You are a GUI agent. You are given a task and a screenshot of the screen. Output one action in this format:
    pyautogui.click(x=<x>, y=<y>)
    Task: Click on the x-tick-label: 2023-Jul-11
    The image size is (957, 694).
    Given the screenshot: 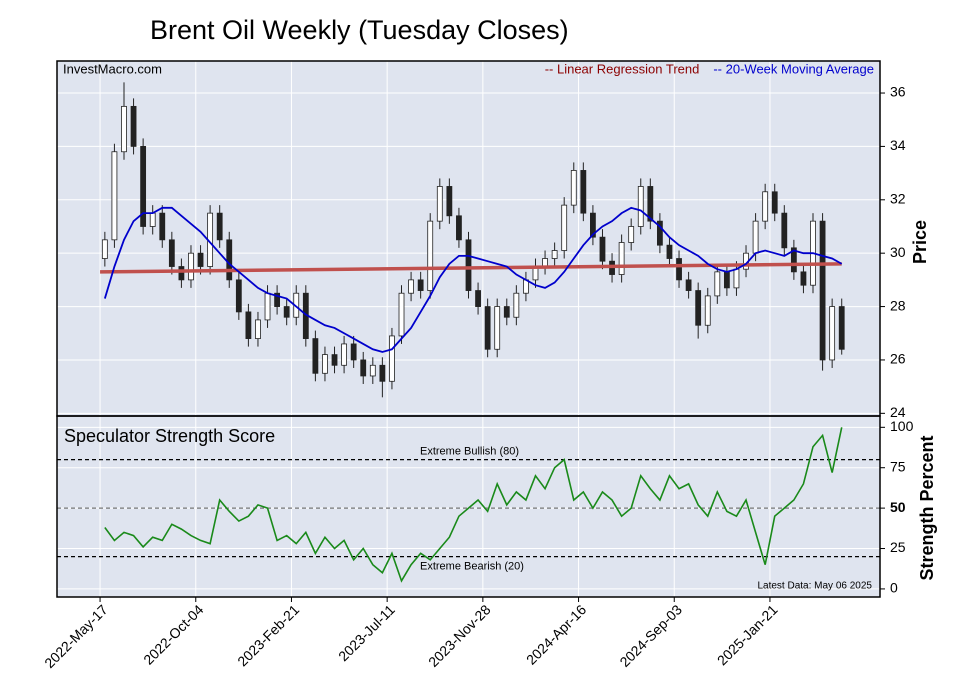 What is the action you would take?
    pyautogui.click(x=366, y=632)
    